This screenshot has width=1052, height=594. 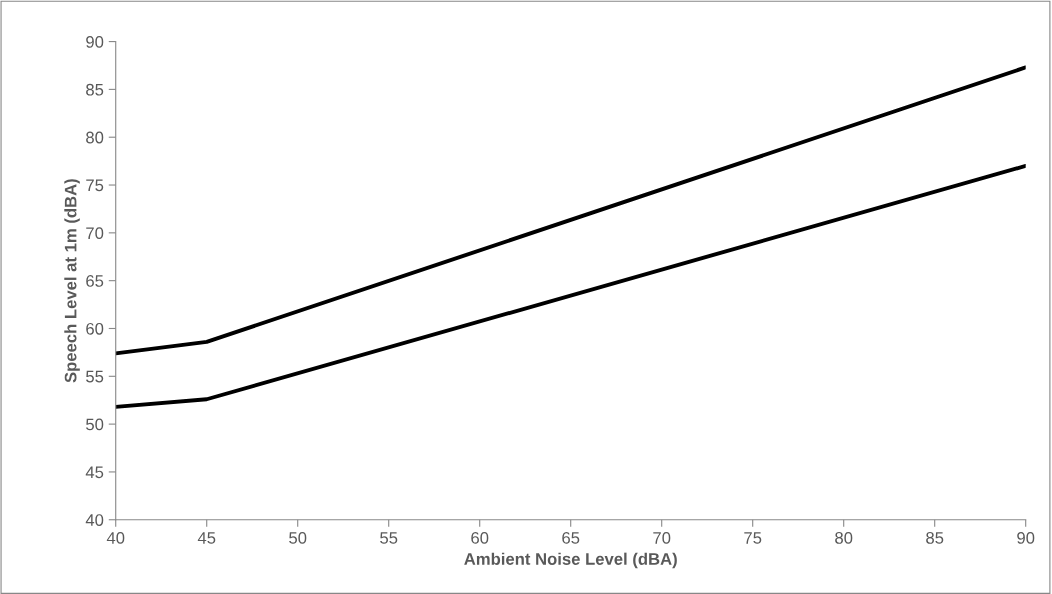 What do you see at coordinates (95, 233) in the screenshot?
I see `y-tick-label: 70` at bounding box center [95, 233].